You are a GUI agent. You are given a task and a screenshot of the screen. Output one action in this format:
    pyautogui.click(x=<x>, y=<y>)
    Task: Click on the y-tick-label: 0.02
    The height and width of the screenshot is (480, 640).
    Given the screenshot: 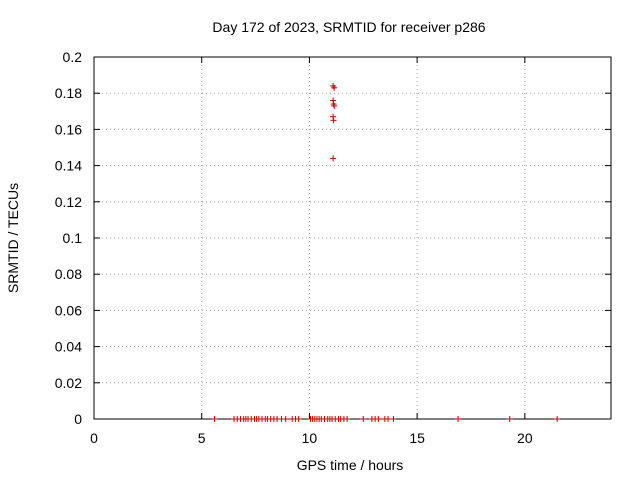 What is the action you would take?
    pyautogui.click(x=68, y=383)
    